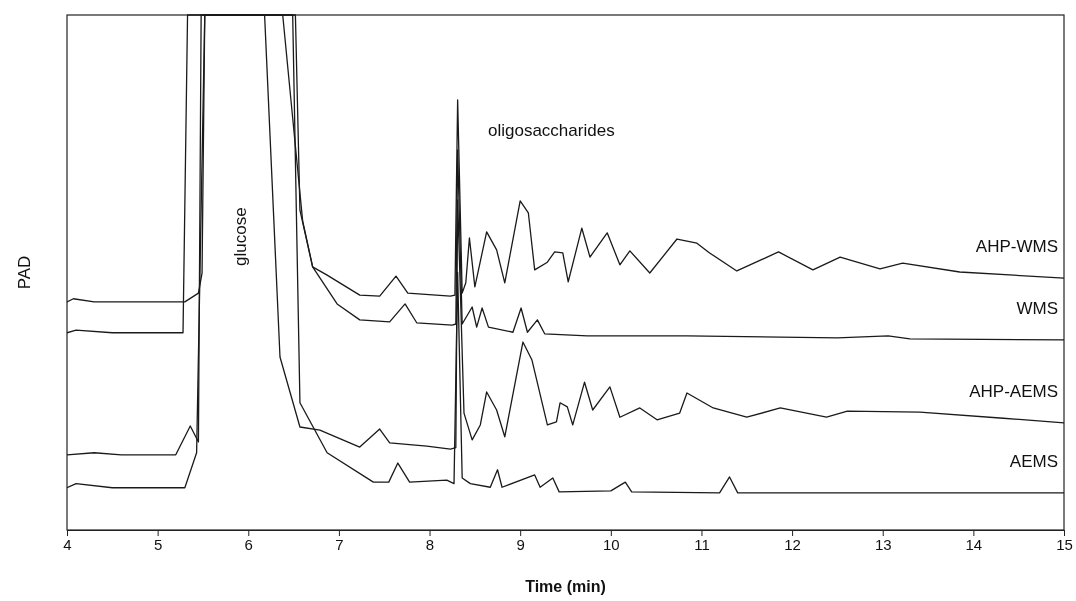 This screenshot has height=601, width=1076. Describe the element at coordinates (339, 544) in the screenshot. I see `x-tick-label: 7` at that location.